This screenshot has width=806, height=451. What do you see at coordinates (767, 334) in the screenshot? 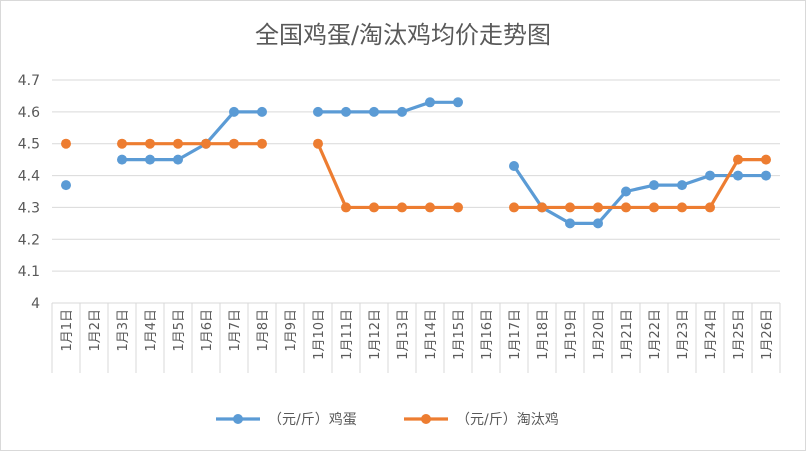
I see `x-tick-label: 1月26日` at bounding box center [767, 334].